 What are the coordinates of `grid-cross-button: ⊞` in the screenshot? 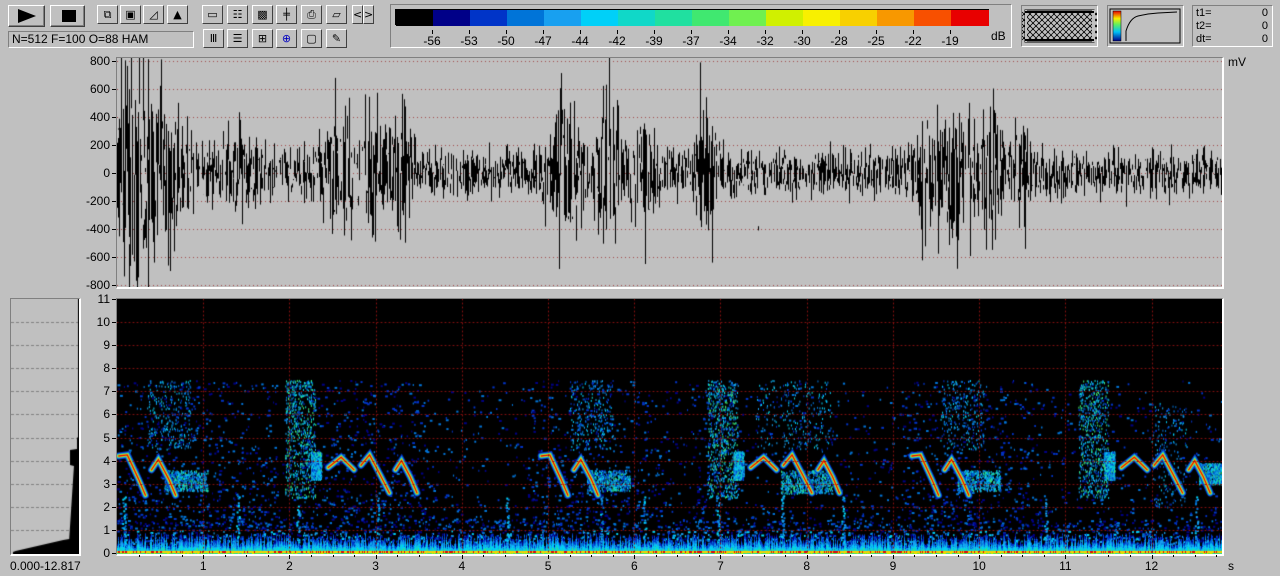 It's located at (262, 38).